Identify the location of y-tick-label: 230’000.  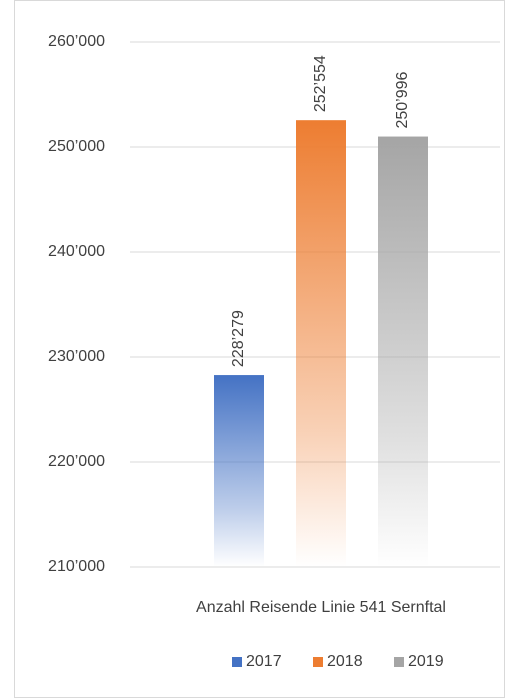
(76, 356).